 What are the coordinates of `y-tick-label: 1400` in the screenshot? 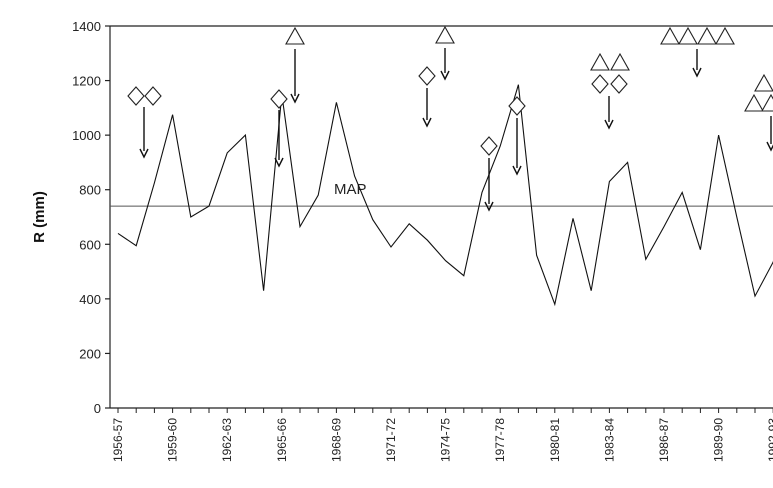 It's located at (86, 26).